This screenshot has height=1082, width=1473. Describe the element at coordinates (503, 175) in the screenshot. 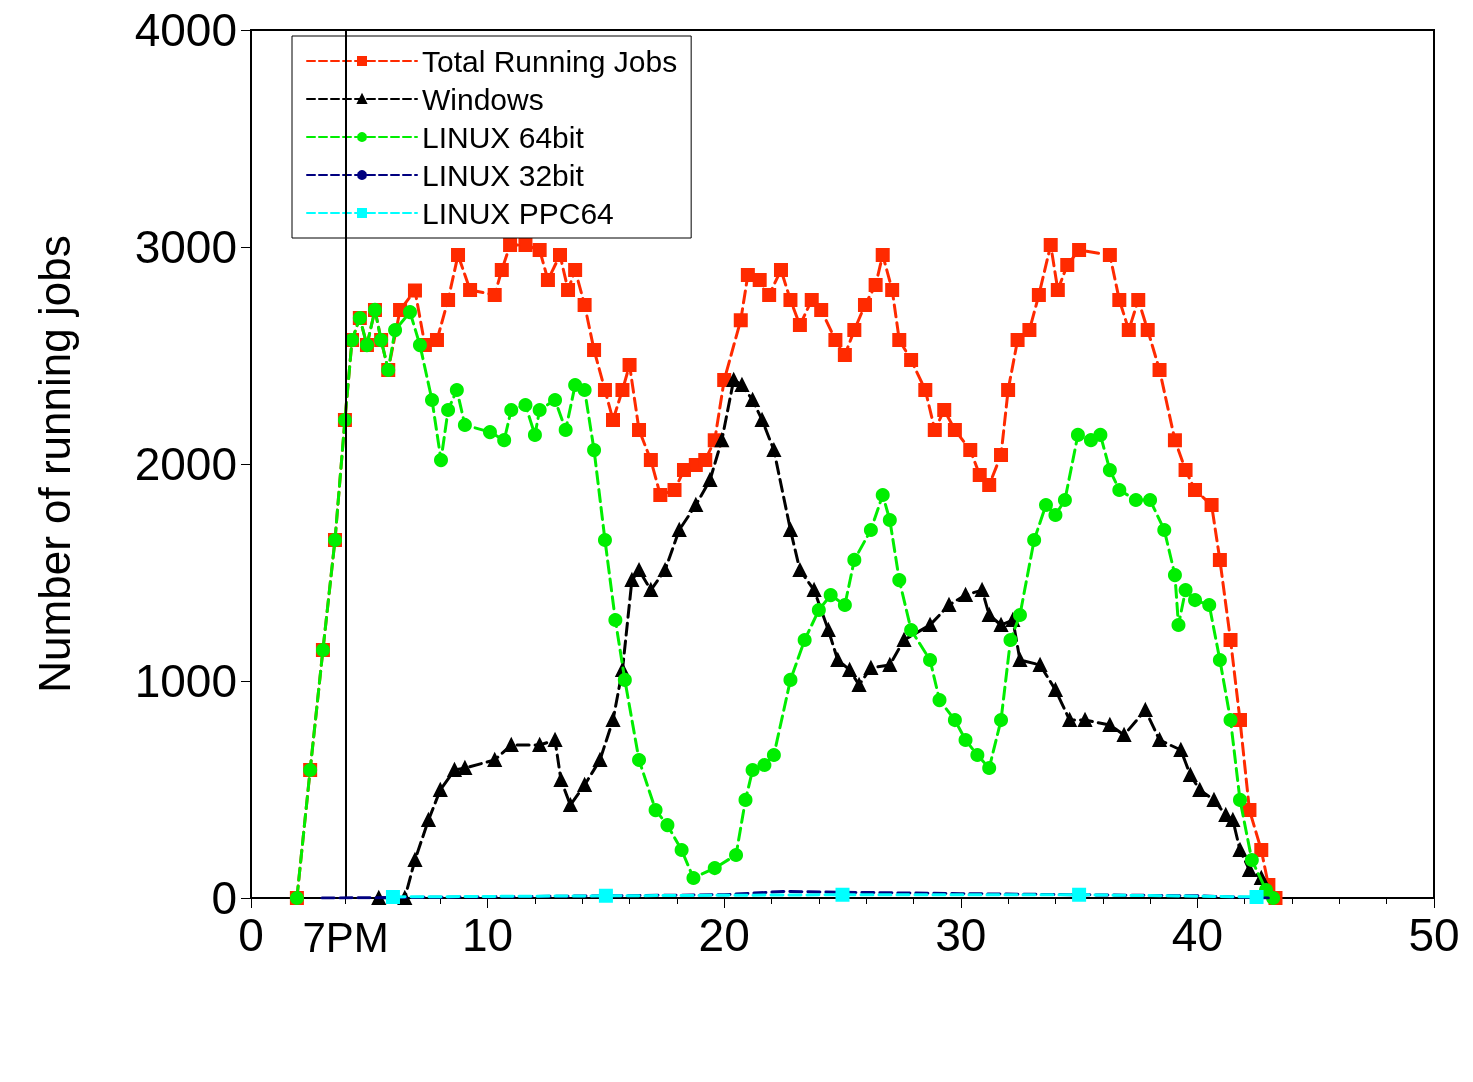

I see `legend-label: LINUX 32bit` at that location.